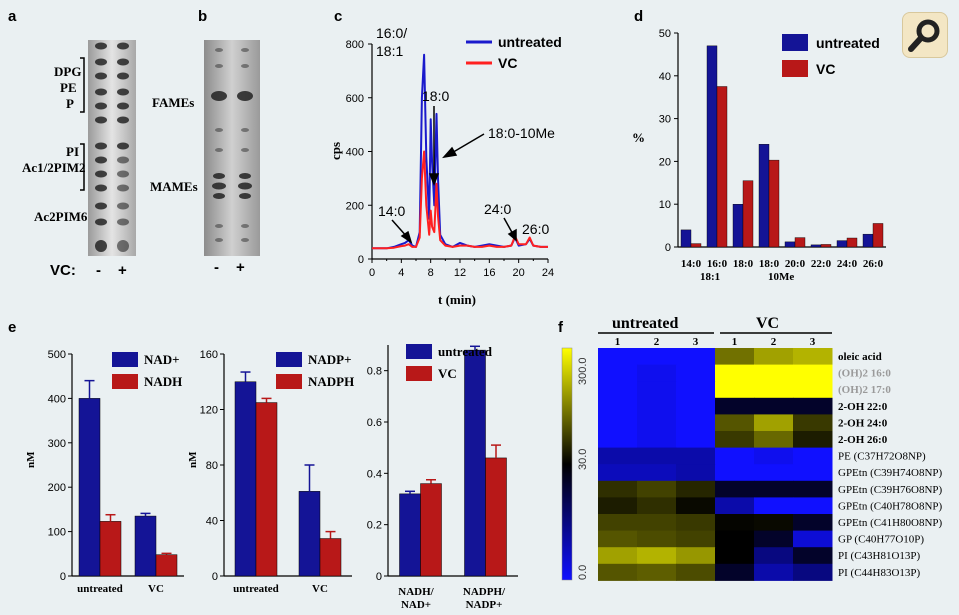  I want to click on band-fames: FAMEs, so click(173, 102).